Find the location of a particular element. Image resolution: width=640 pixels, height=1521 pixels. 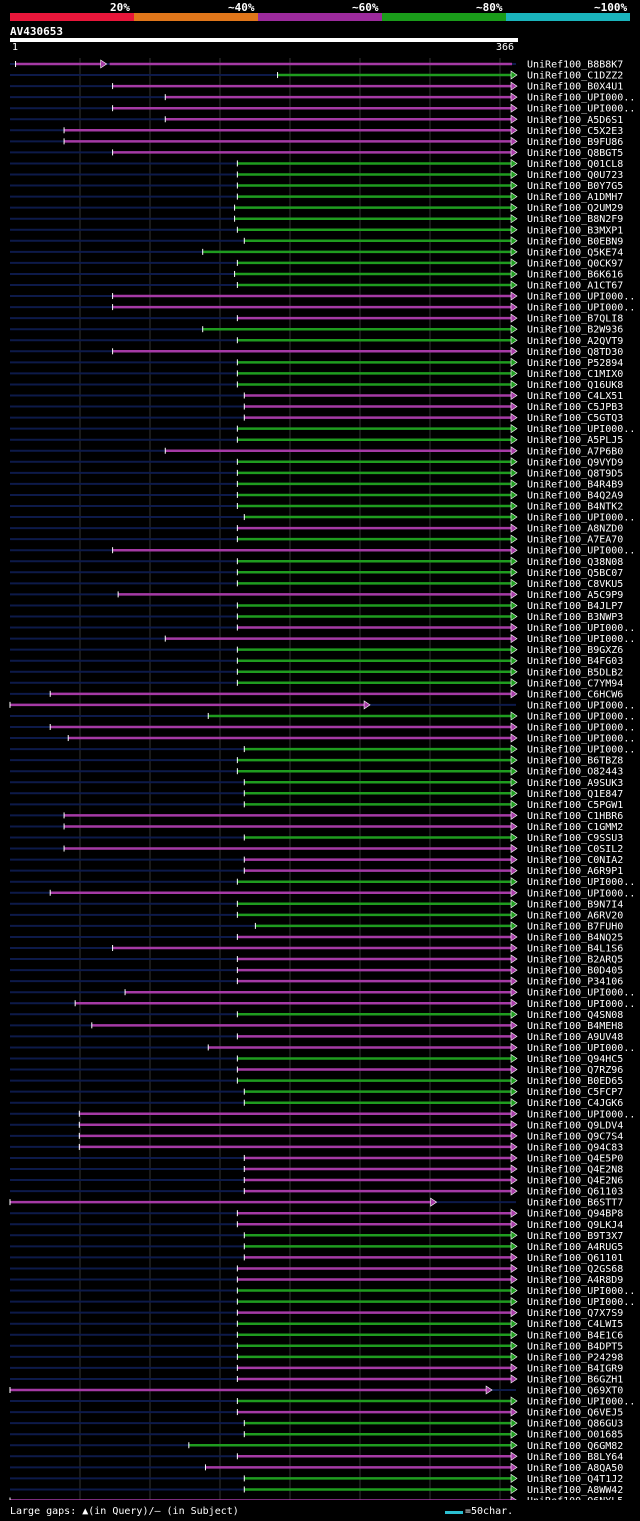

hit-row: UniRef100_A1CT67 is located at coordinates (316, 286).